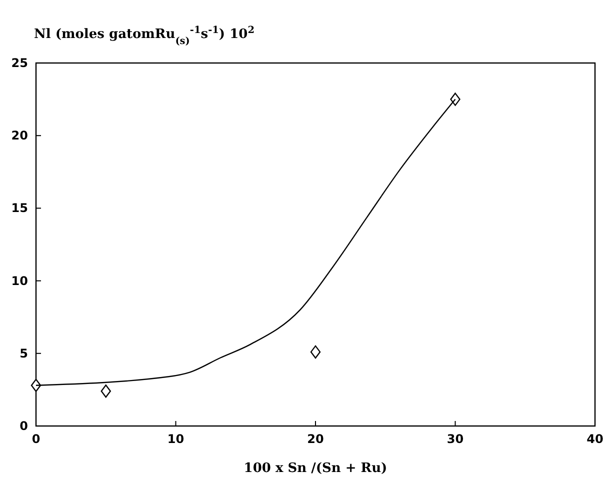  I want to click on y-tick-label: 25, so click(19, 63).